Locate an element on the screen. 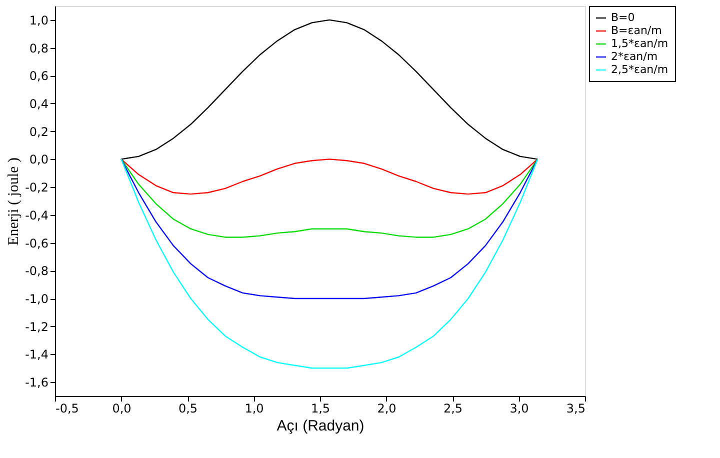  y-tick-label: 0,6 is located at coordinates (38, 76).